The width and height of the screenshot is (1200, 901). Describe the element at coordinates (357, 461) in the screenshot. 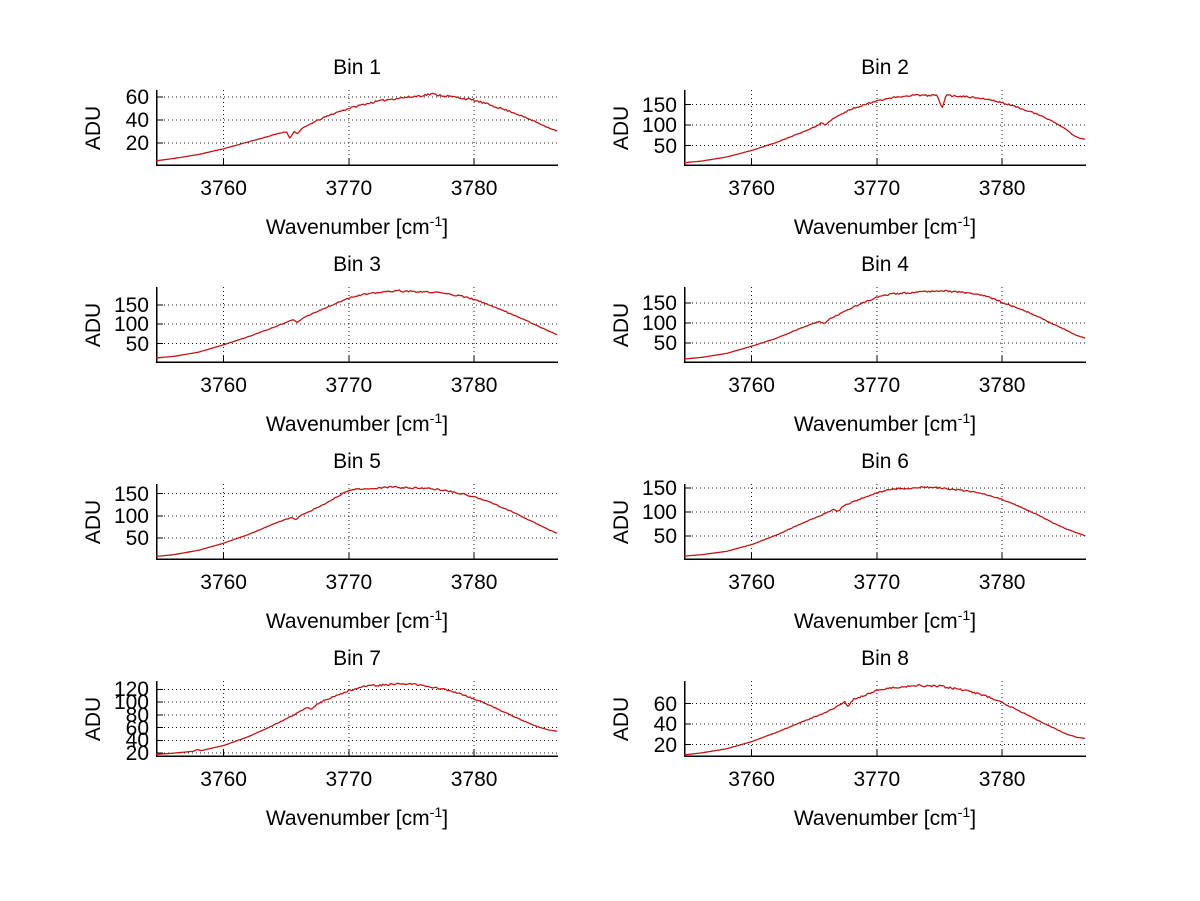

I see `subplot-title: Bin 5` at that location.